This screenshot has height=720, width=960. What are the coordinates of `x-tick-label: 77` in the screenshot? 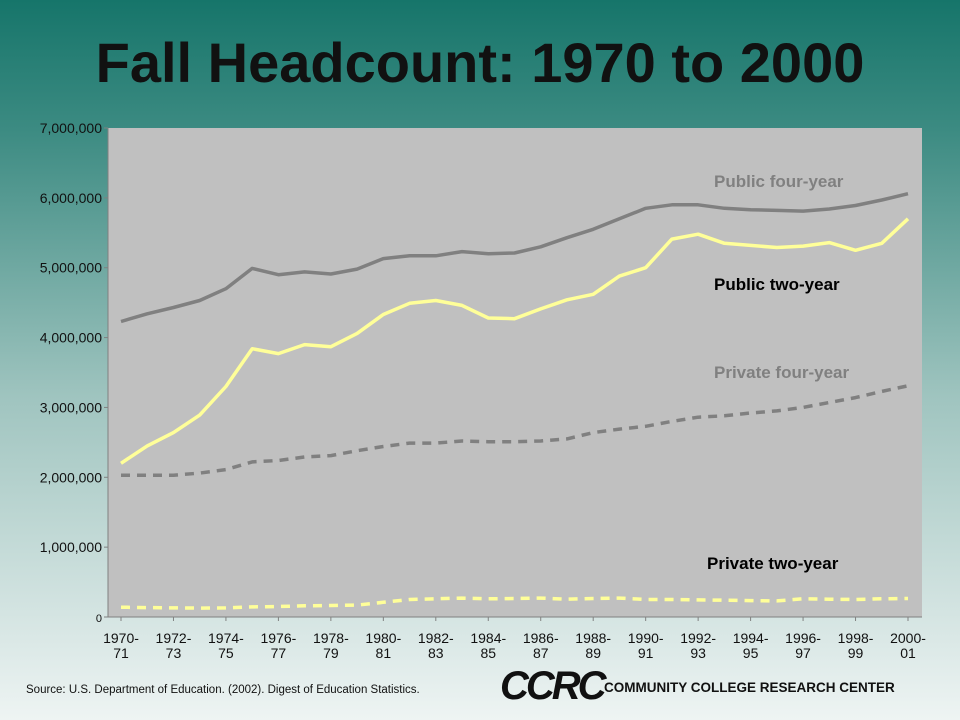 It's located at (279, 653).